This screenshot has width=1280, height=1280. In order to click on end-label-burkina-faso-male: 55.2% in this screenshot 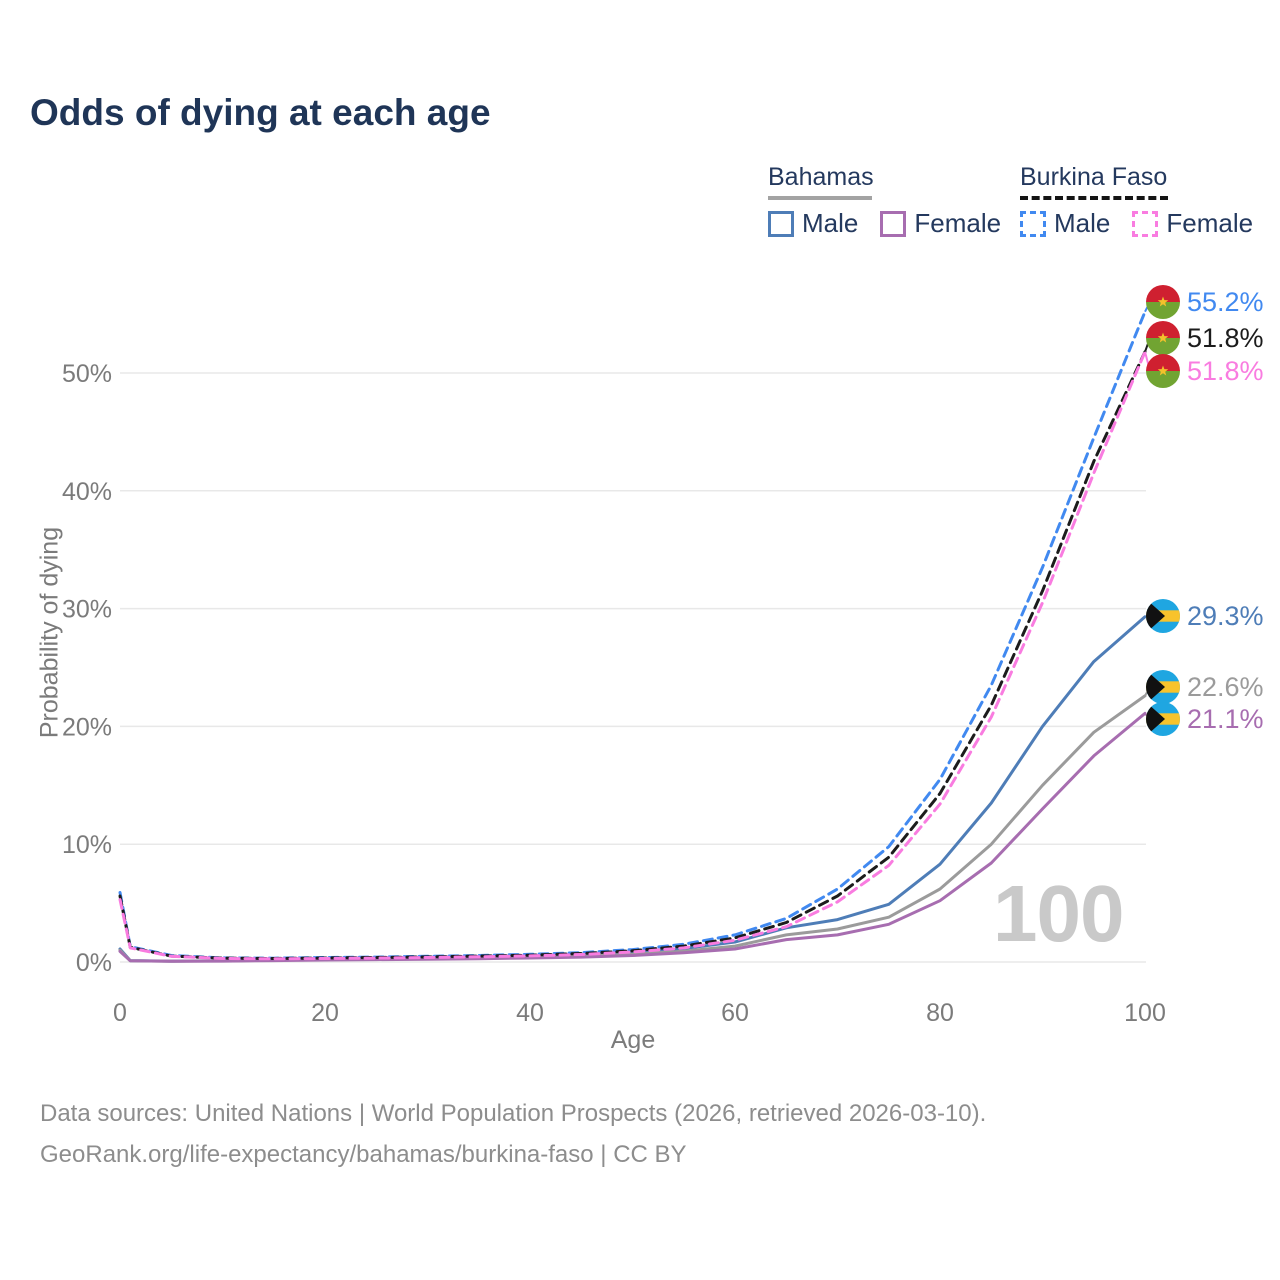, I will do `click(1205, 302)`.